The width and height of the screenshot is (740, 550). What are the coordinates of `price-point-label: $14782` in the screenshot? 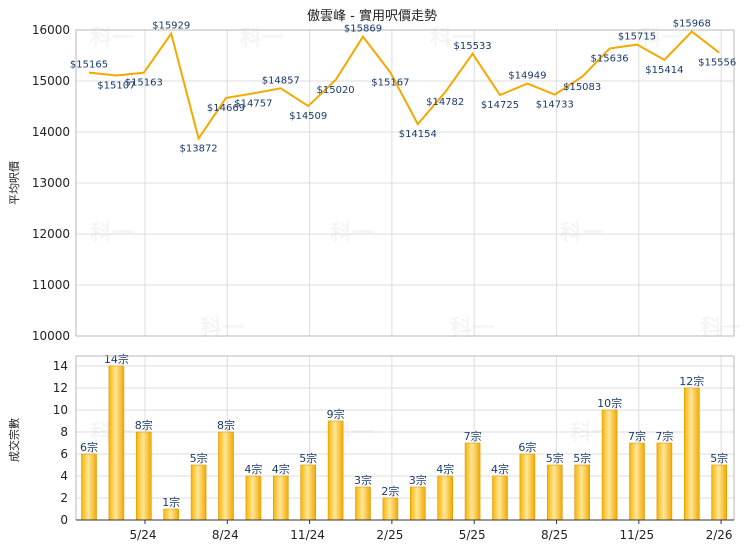 It's located at (445, 102).